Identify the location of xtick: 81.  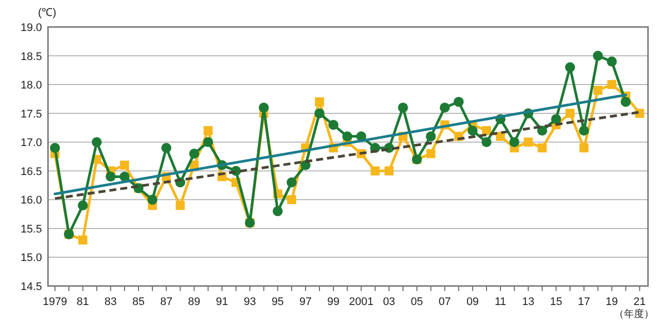
(82, 302).